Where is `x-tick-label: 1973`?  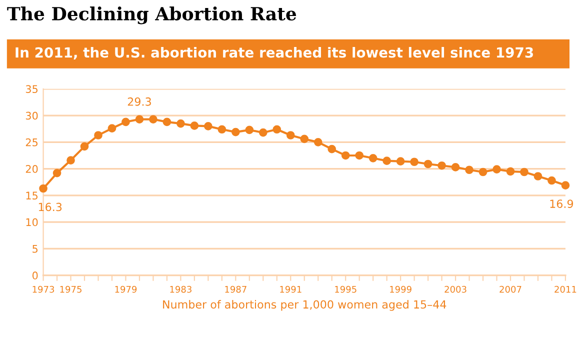 x-tick-label: 1973 is located at coordinates (43, 289).